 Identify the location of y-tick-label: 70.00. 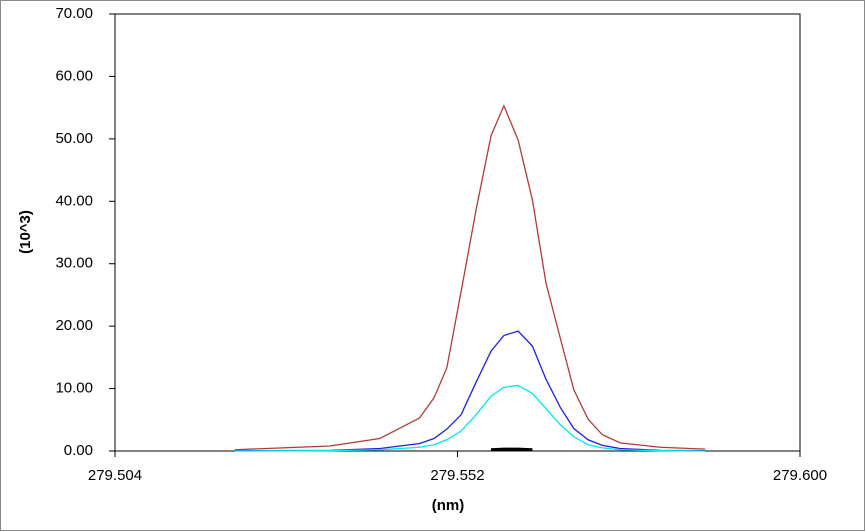
(74, 13).